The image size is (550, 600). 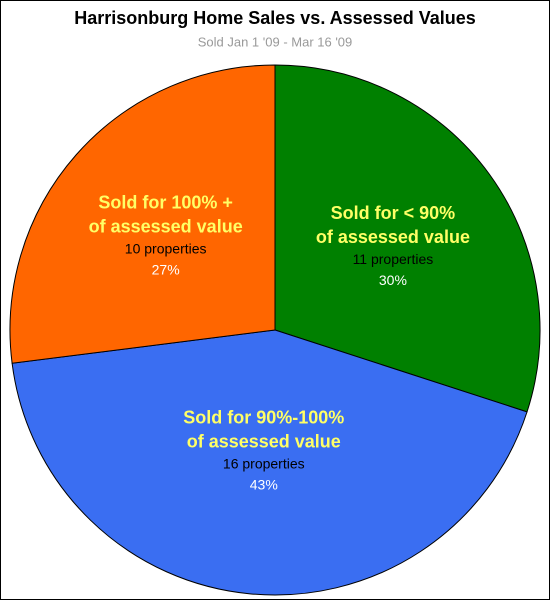 I want to click on slice-percent: 27%, so click(x=166, y=269).